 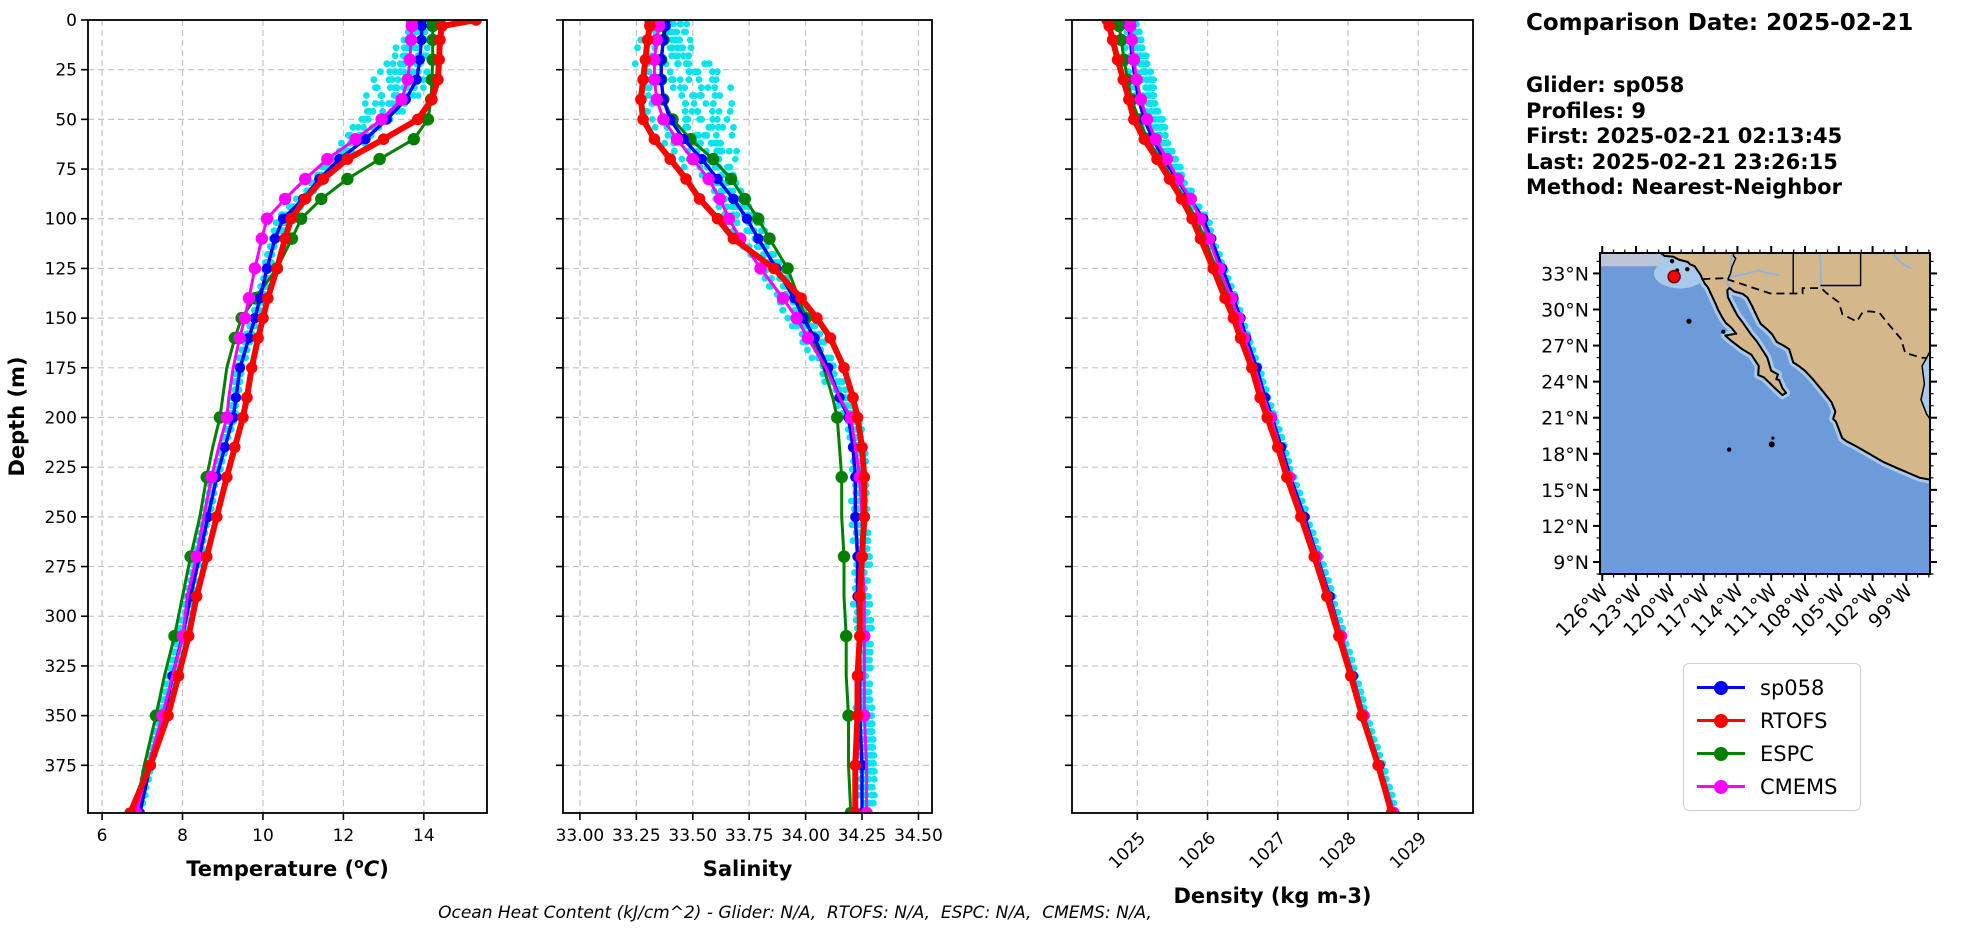 I want to click on lat-tick-label: 9°N, so click(x=1571, y=563).